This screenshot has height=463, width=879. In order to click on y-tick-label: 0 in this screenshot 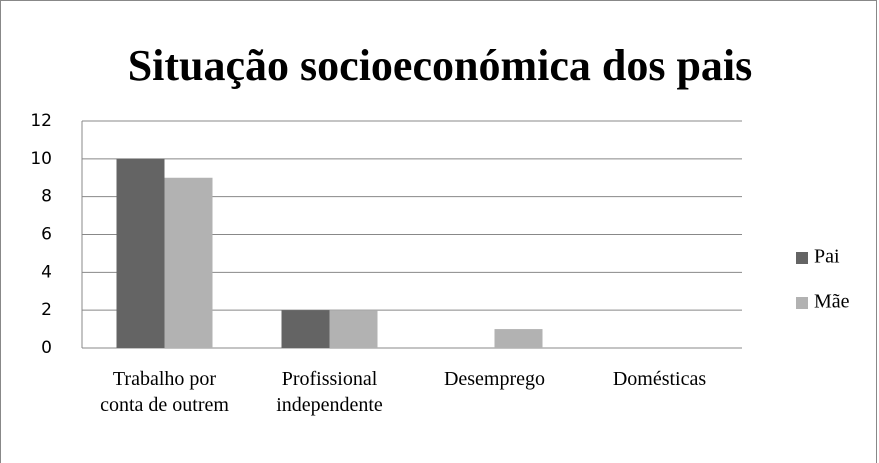, I will do `click(46, 348)`.